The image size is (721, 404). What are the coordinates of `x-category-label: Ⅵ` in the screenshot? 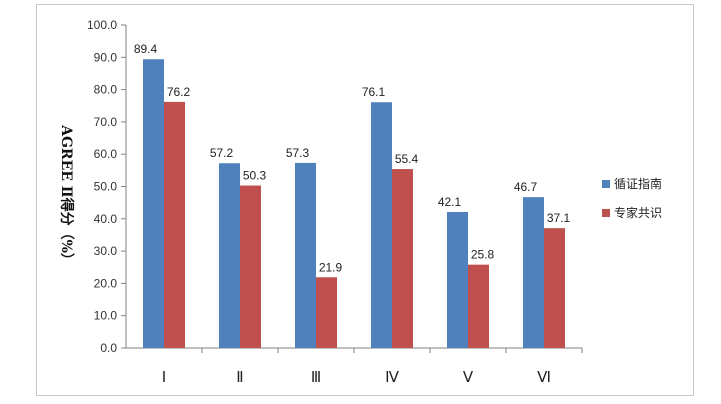 It's located at (544, 378).